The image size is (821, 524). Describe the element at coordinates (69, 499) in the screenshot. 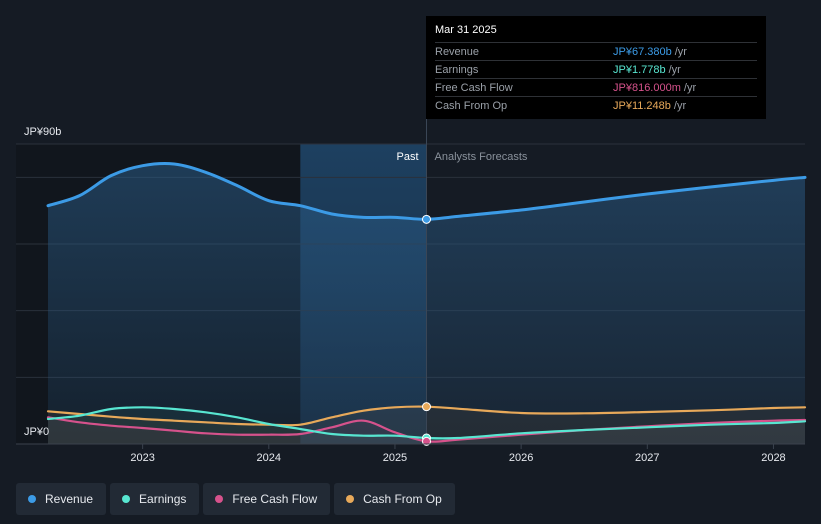

I see `legend-label: Revenue` at that location.